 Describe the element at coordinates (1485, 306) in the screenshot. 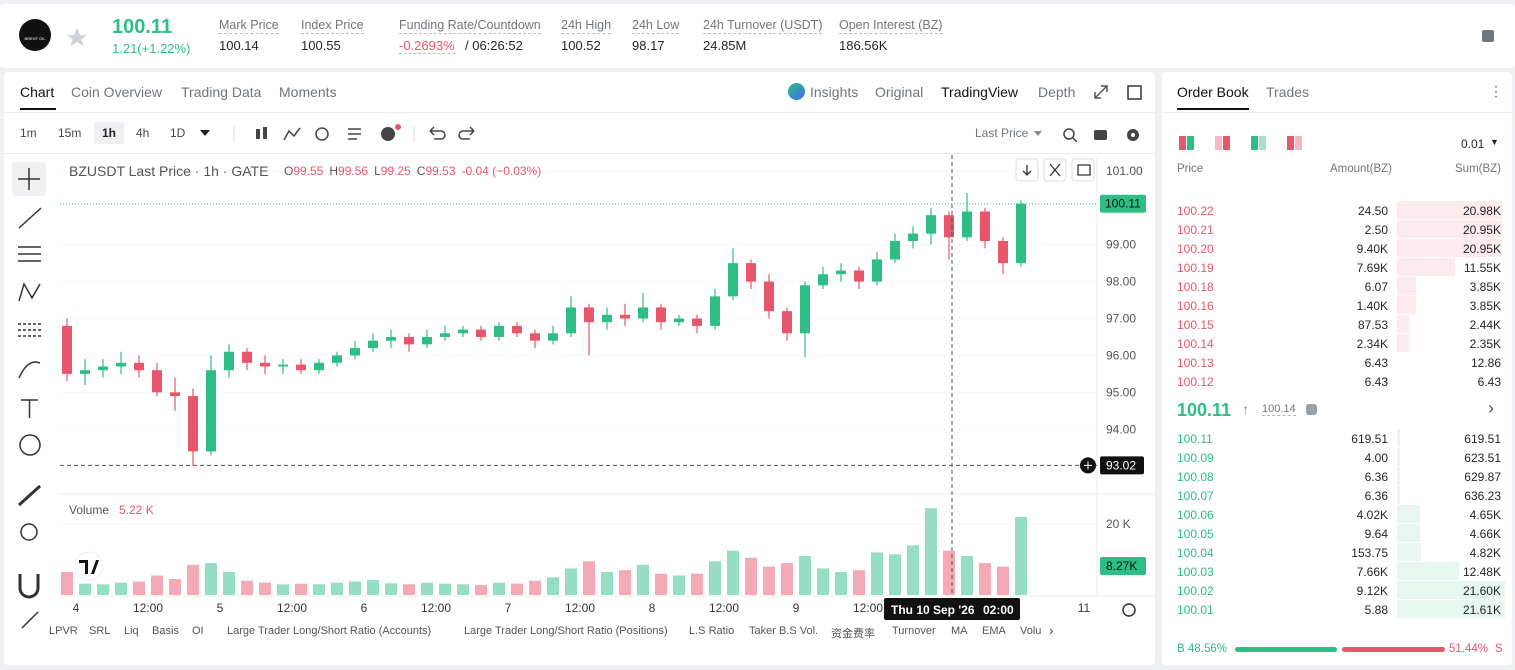

I see `ob-sum: 3.85K` at that location.